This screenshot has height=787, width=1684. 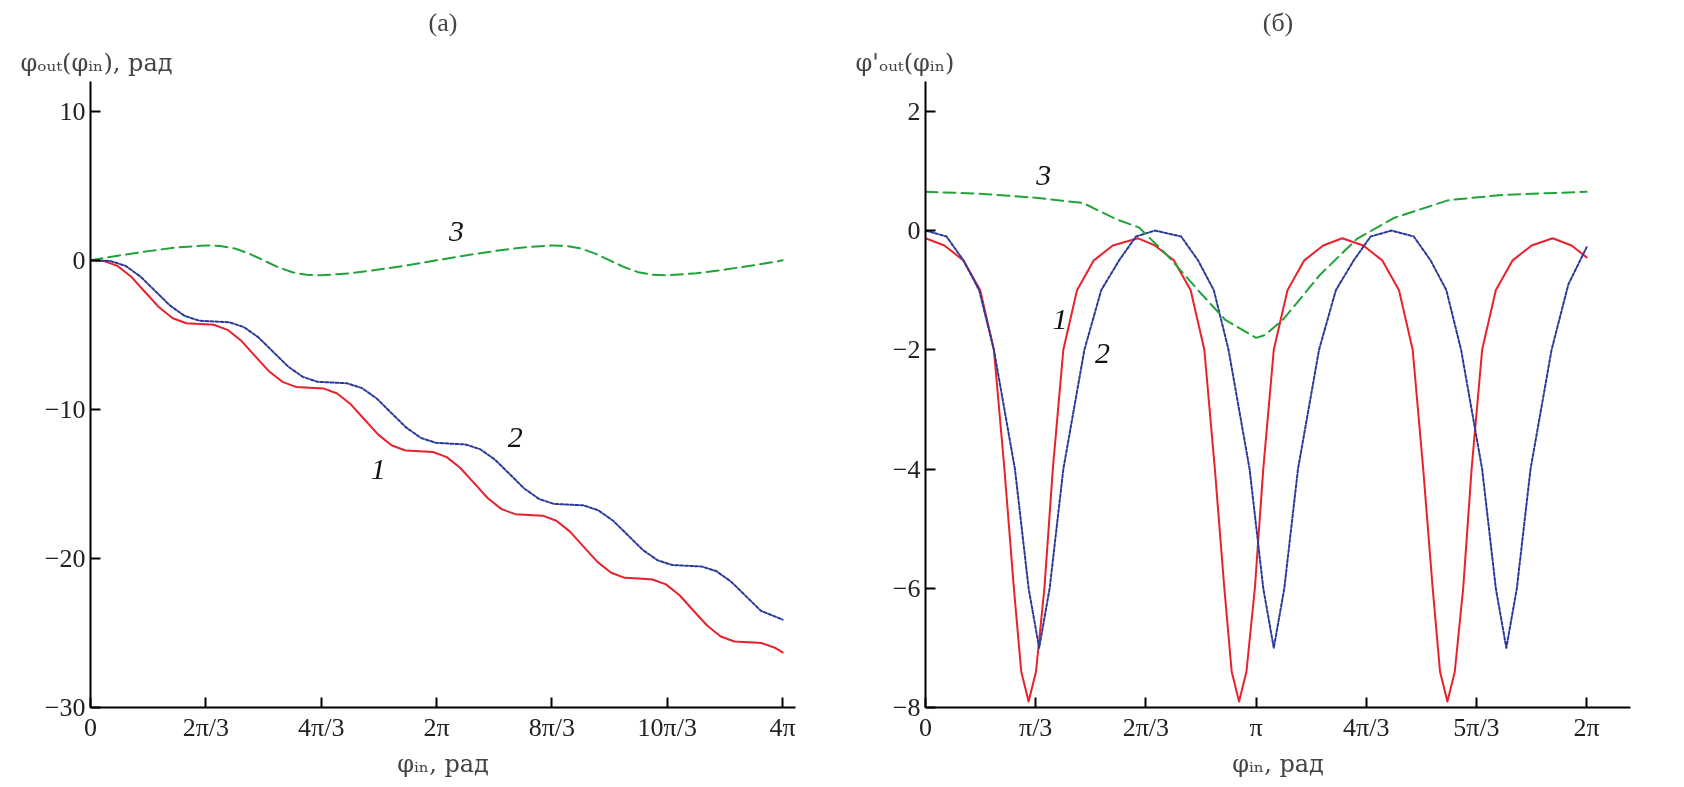 I want to click on x-tick-label: π, so click(x=1256, y=727).